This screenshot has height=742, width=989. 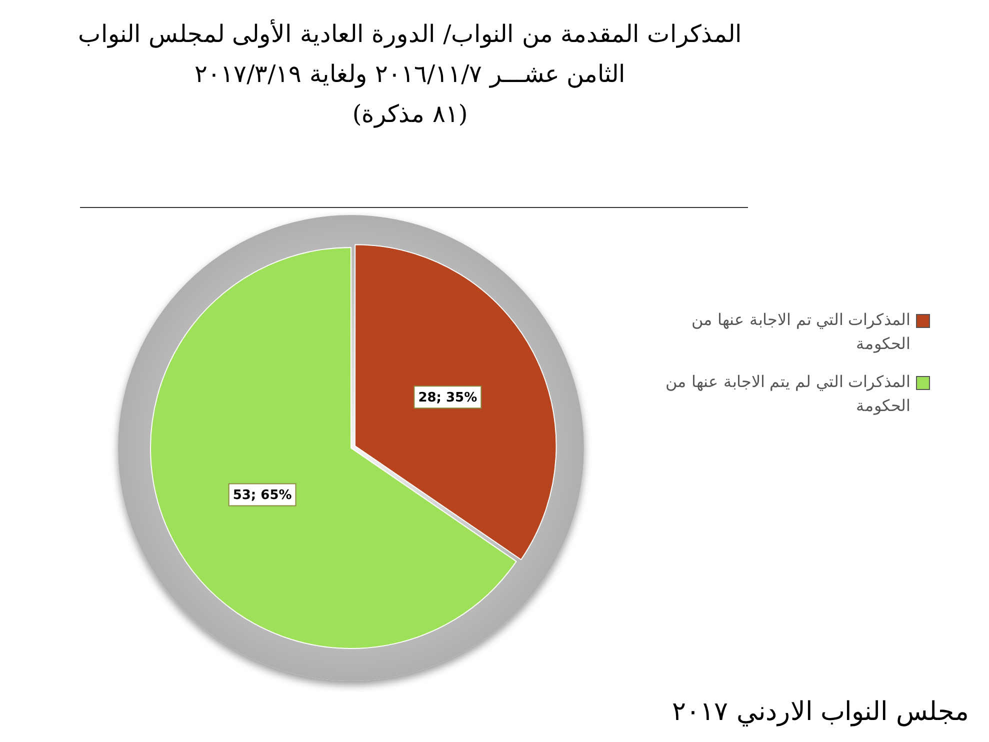 What do you see at coordinates (787, 394) in the screenshot?
I see `legend-label: المذكرات التي لم يتم الاجابة عنها من الحكومة` at bounding box center [787, 394].